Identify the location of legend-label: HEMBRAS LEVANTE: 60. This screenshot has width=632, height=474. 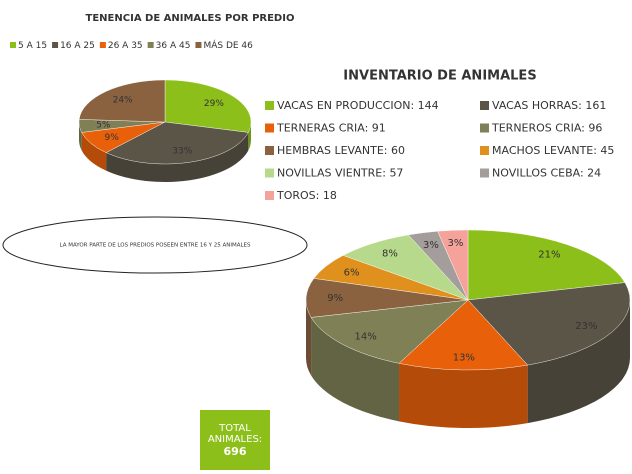
(341, 150).